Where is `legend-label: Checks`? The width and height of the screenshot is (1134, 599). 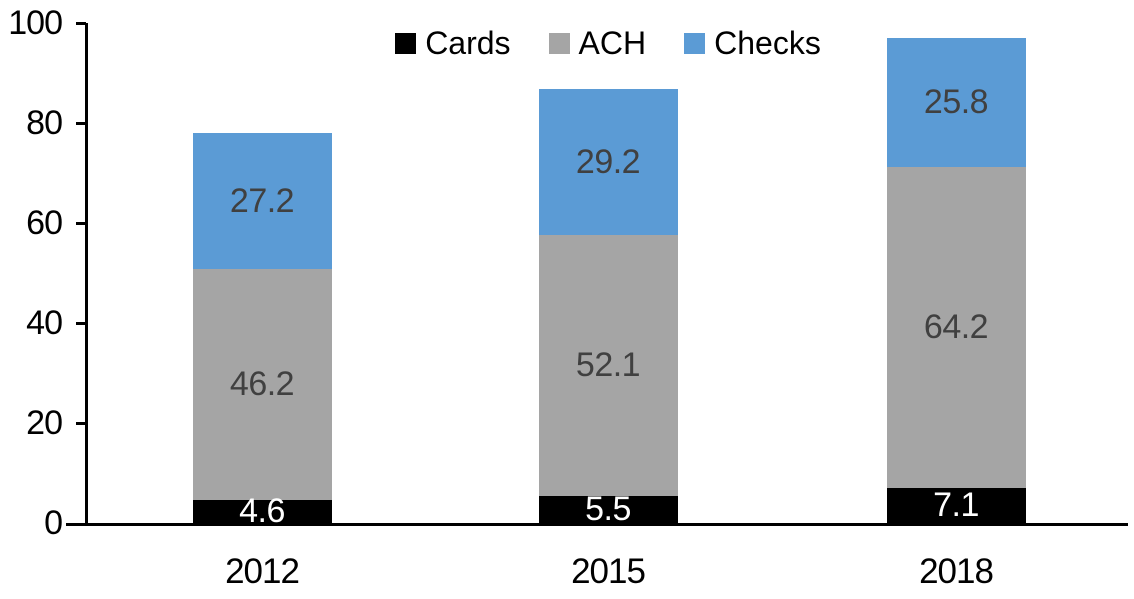
legend-label: Checks is located at coordinates (767, 43).